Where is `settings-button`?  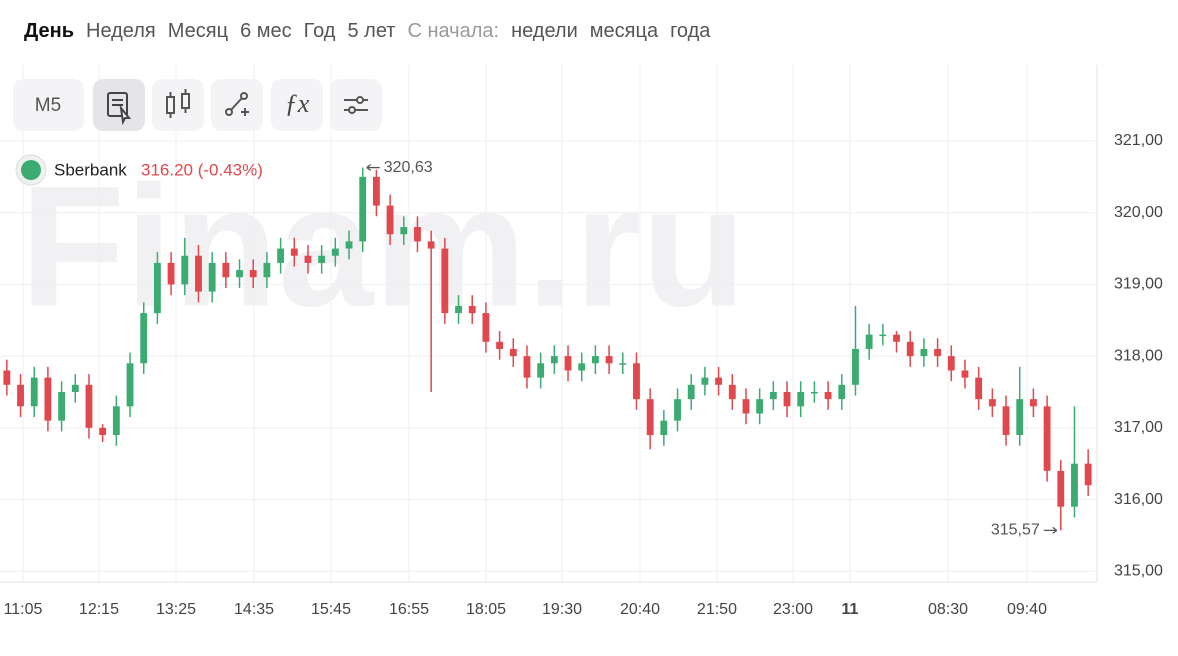 settings-button is located at coordinates (356, 105).